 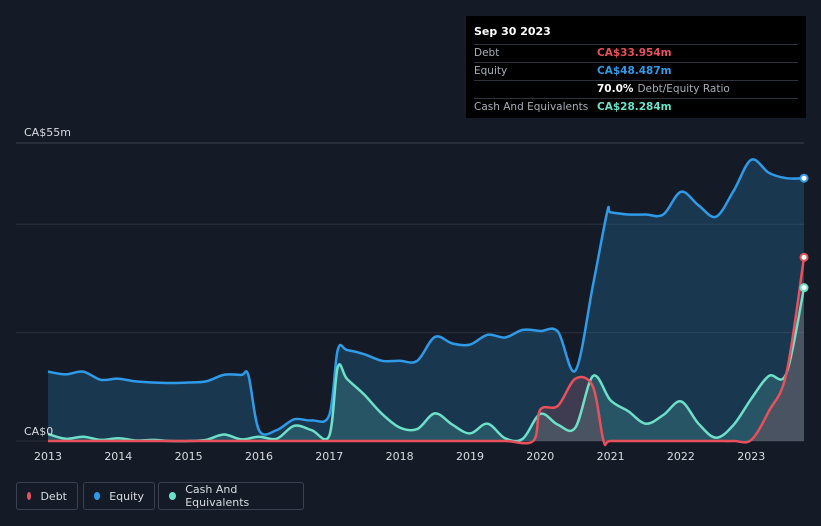 I want to click on tooltip-cash-label: Cash And Equivalents, so click(x=531, y=107).